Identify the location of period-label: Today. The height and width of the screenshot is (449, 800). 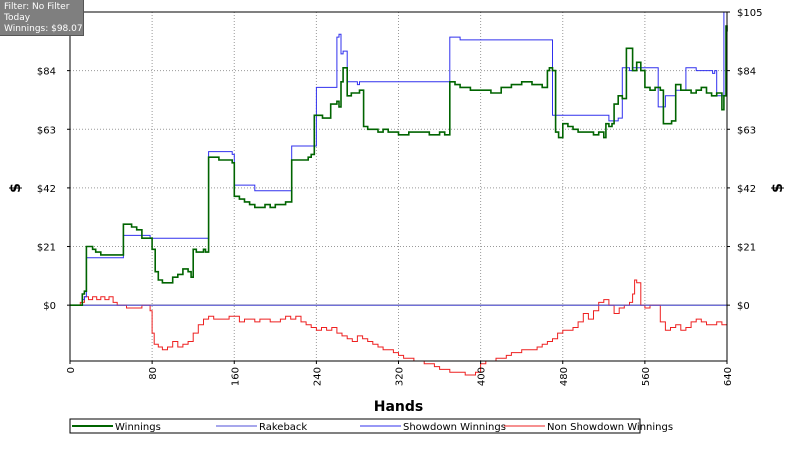
(17, 18).